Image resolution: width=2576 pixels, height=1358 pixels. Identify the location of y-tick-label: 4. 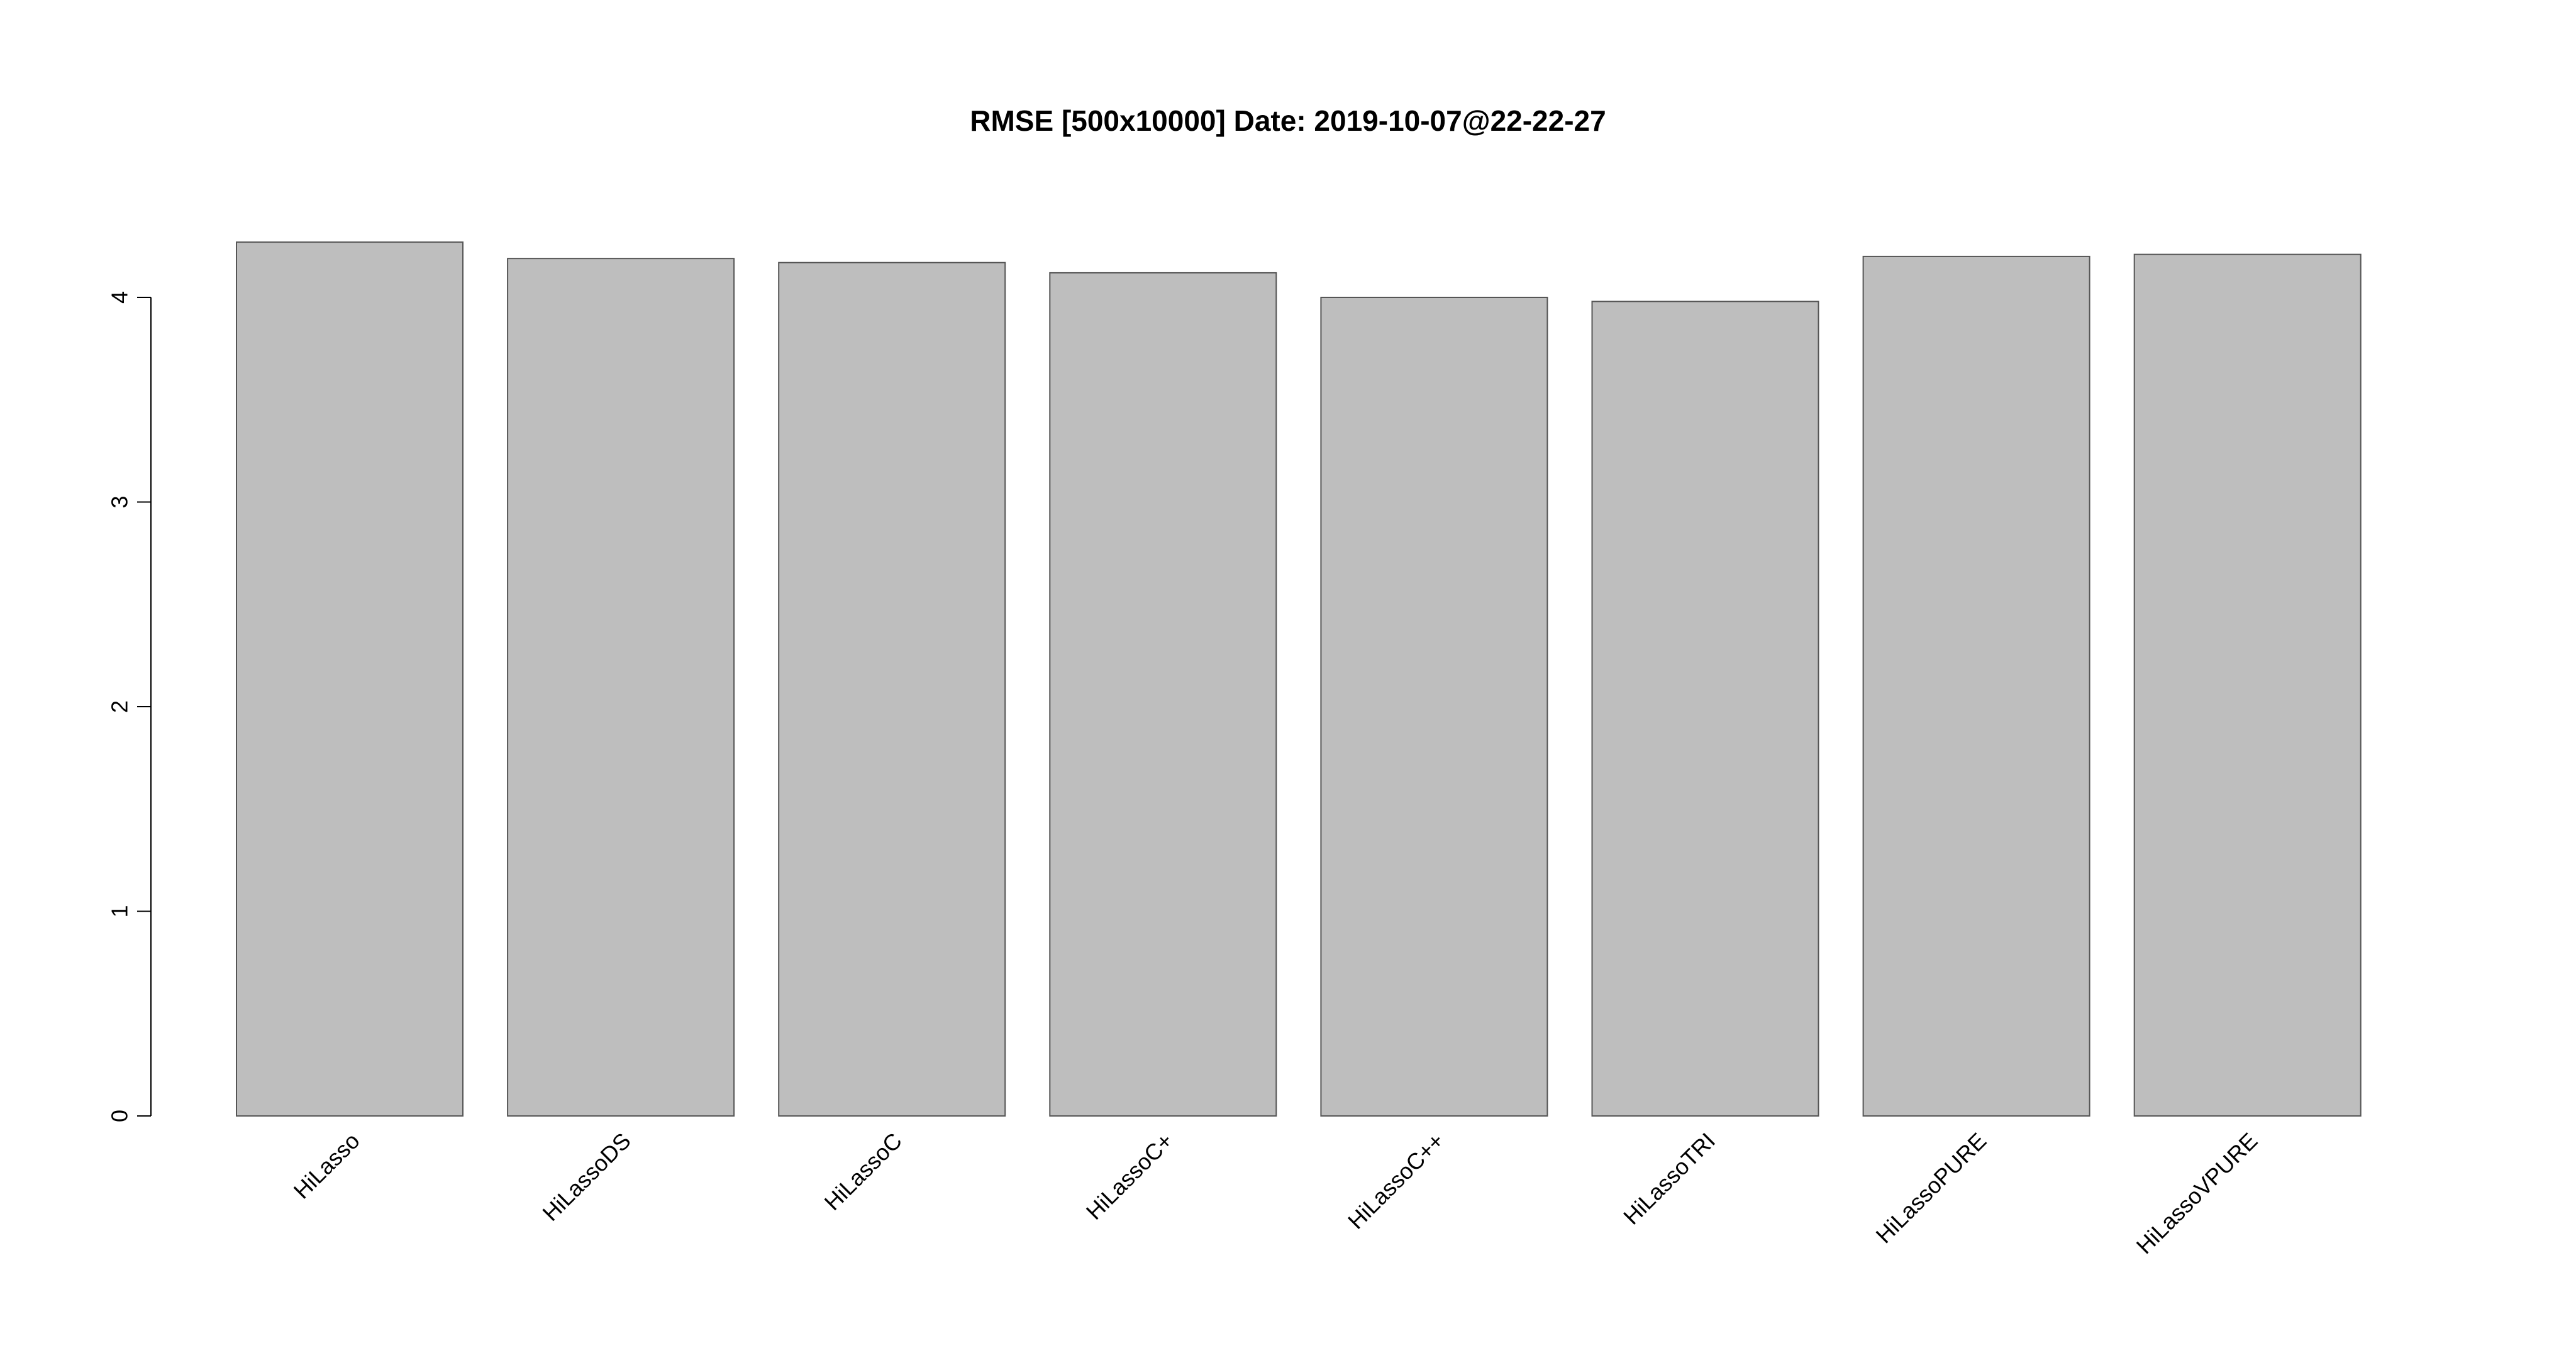
(120, 297).